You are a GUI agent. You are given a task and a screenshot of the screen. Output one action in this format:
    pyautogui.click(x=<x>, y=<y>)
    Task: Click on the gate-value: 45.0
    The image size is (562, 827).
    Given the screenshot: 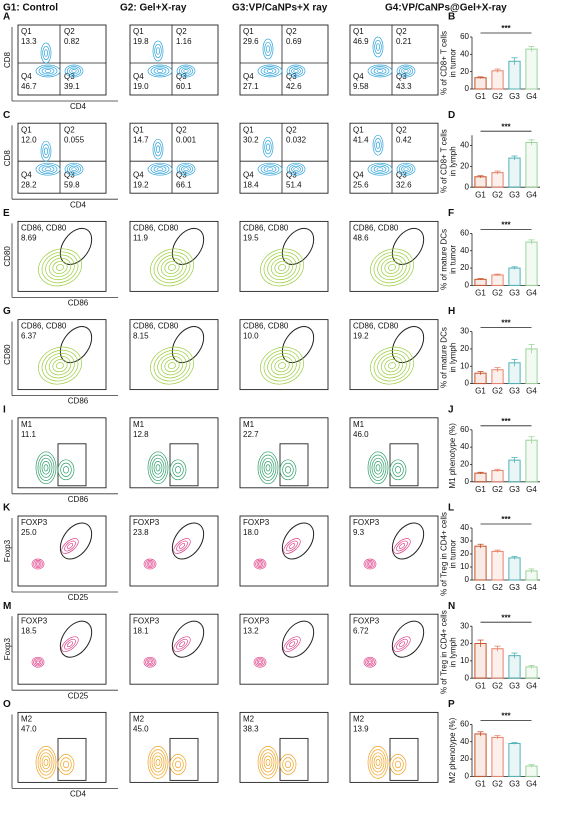 What is the action you would take?
    pyautogui.click(x=141, y=729)
    